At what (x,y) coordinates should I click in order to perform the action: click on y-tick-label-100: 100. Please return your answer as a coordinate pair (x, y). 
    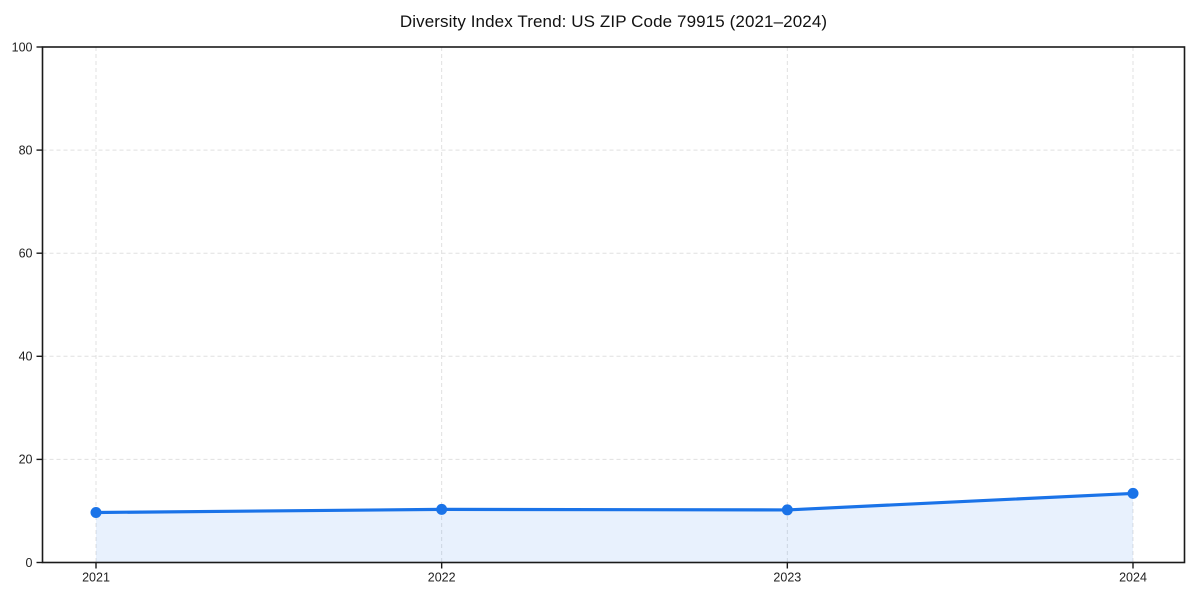
    Looking at the image, I should click on (22, 47).